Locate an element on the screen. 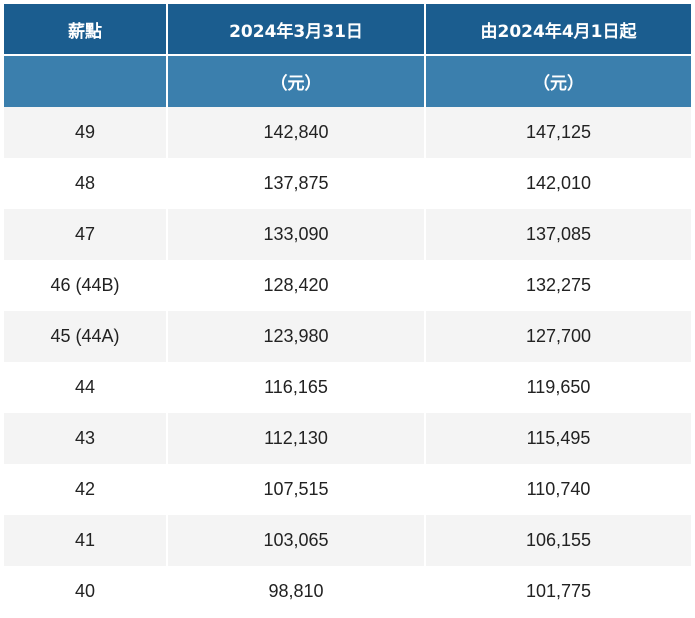  table-row: 48 137,875 142,010 is located at coordinates (347, 183).